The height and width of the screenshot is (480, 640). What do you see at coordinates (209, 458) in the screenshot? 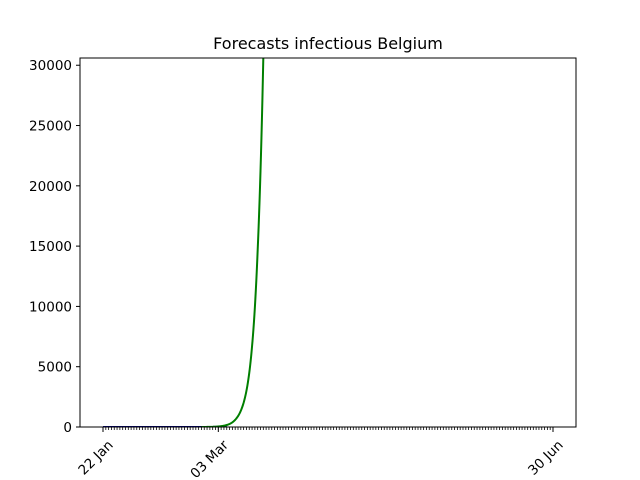
I see `x-tick-label: 03 Mar` at bounding box center [209, 458].